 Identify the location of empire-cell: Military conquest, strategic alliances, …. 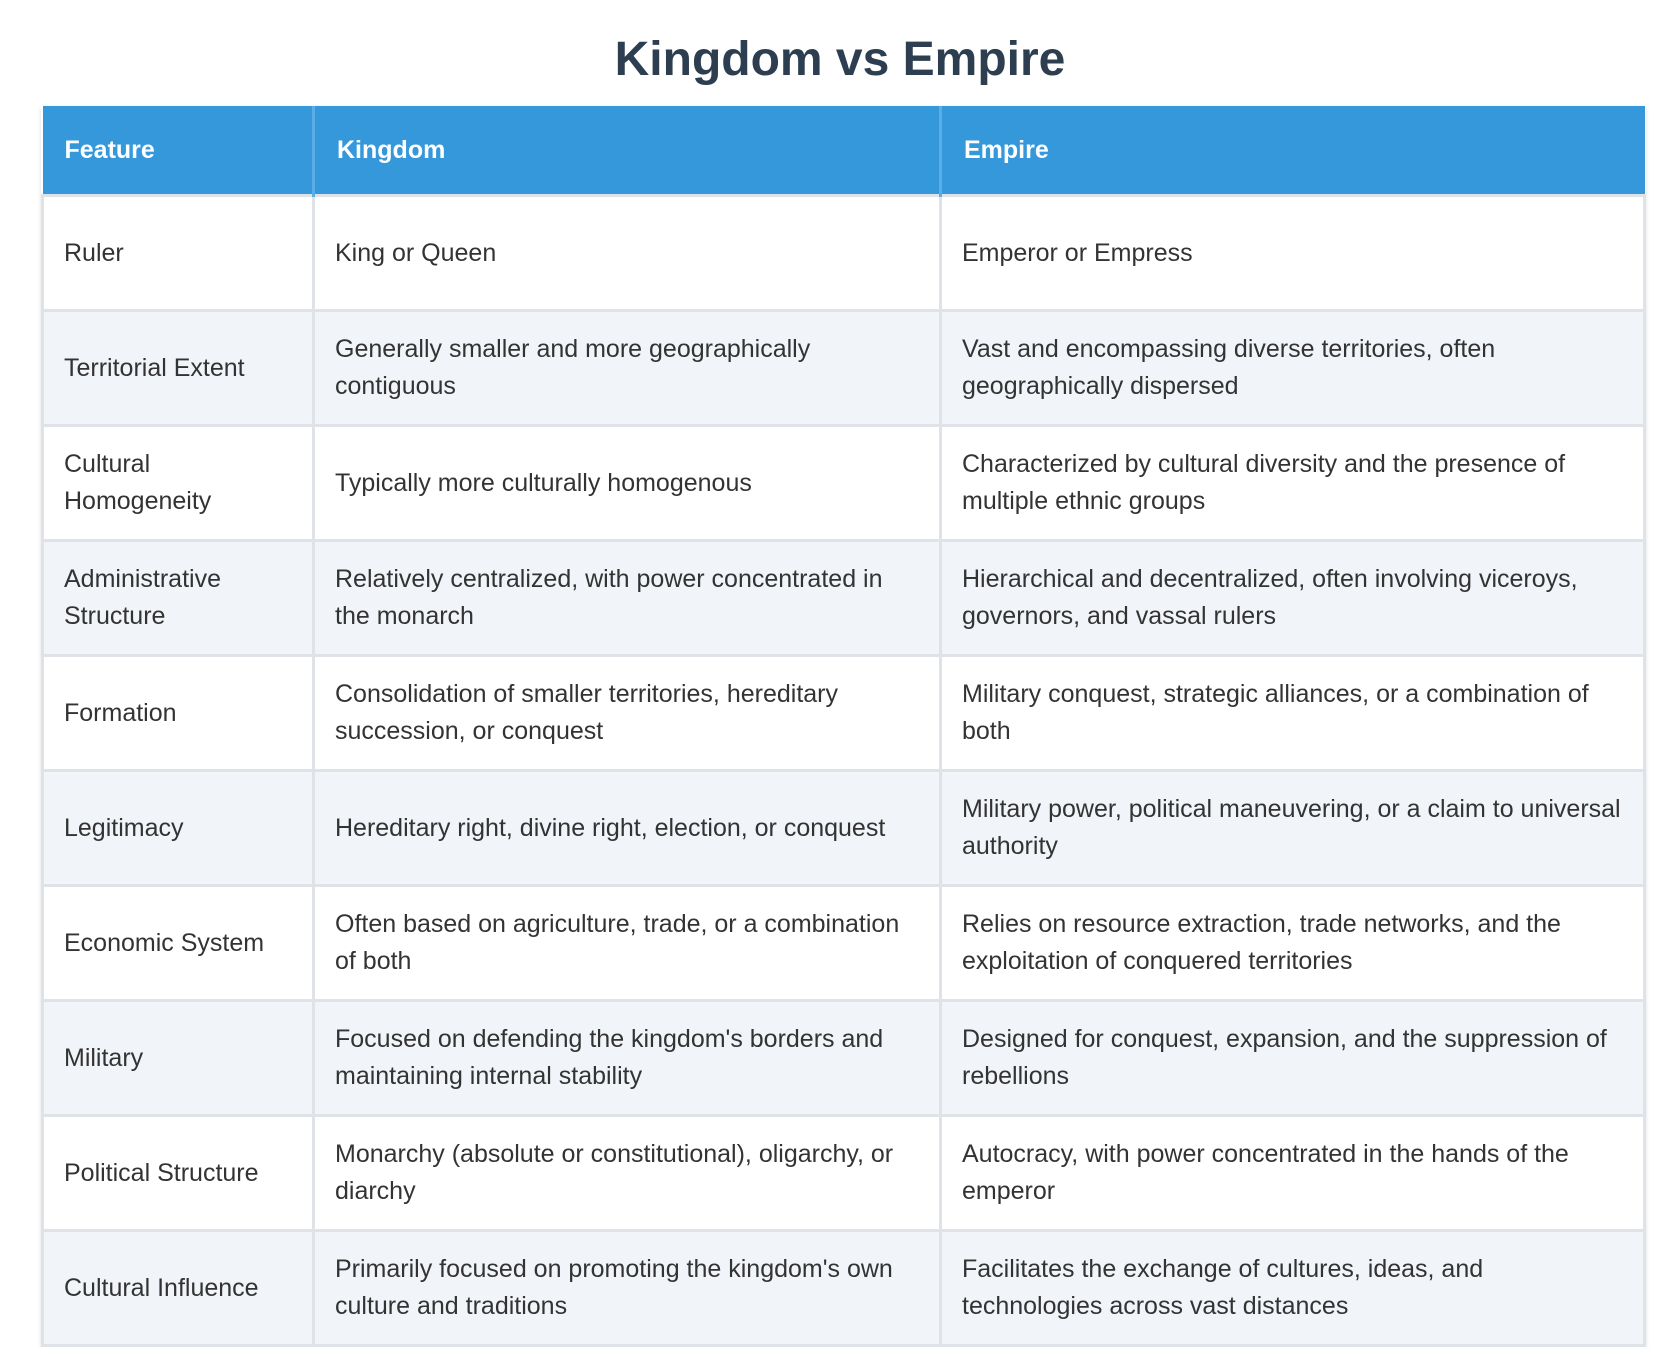
(1292, 713).